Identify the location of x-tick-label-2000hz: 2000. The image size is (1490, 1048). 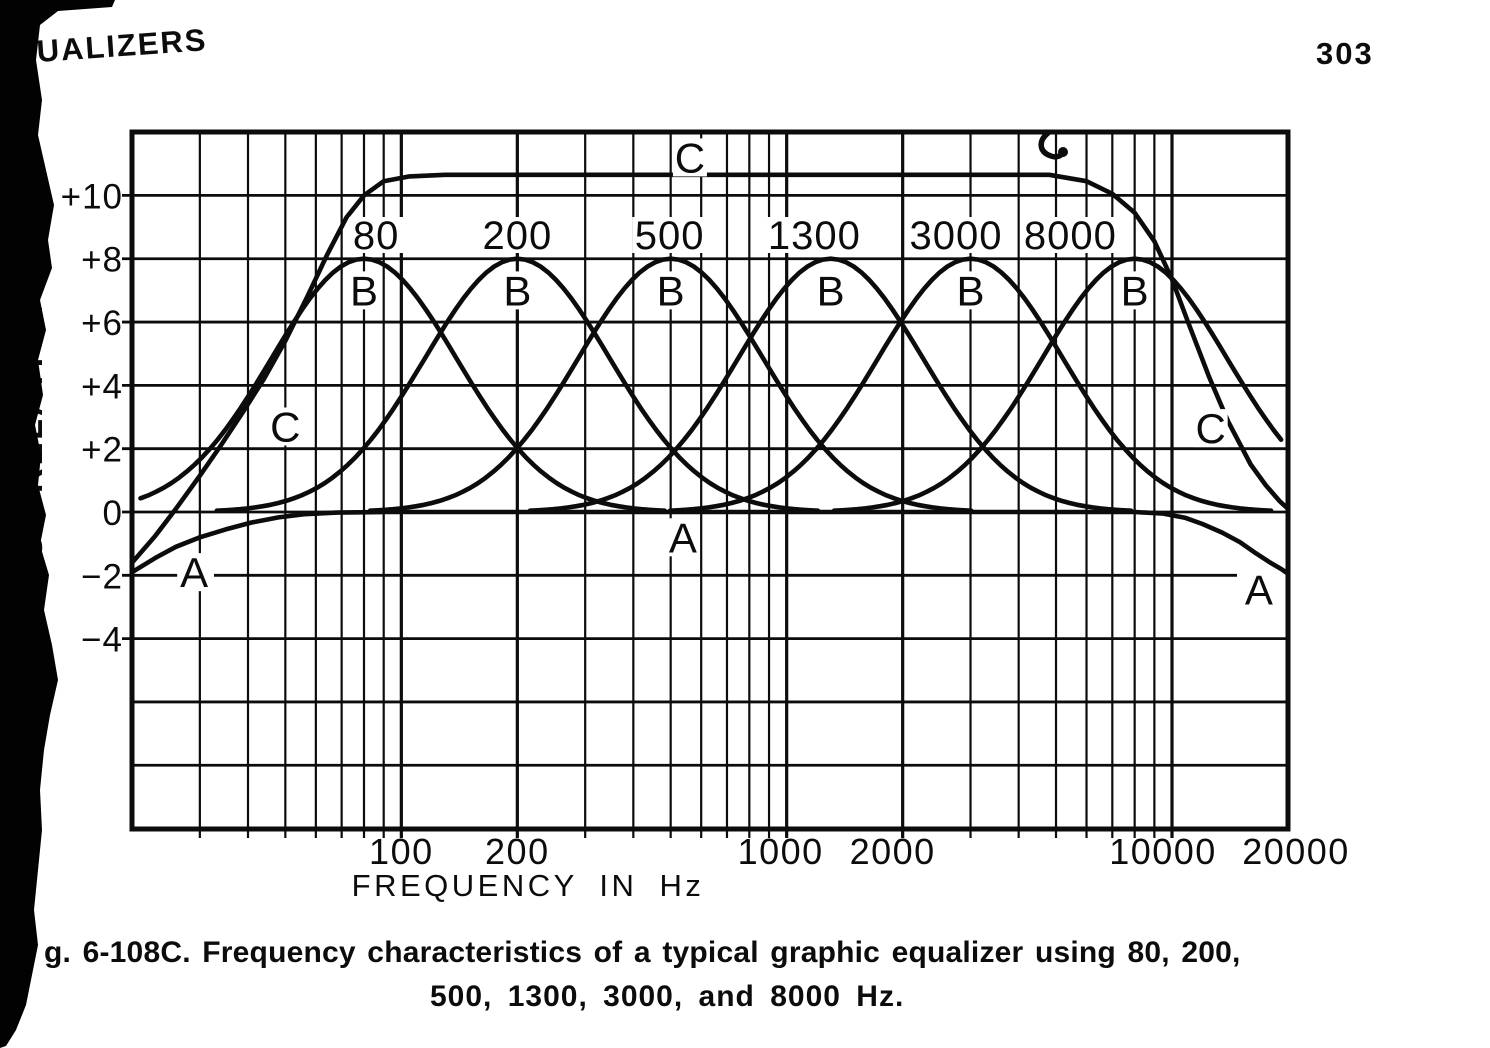
(893, 851).